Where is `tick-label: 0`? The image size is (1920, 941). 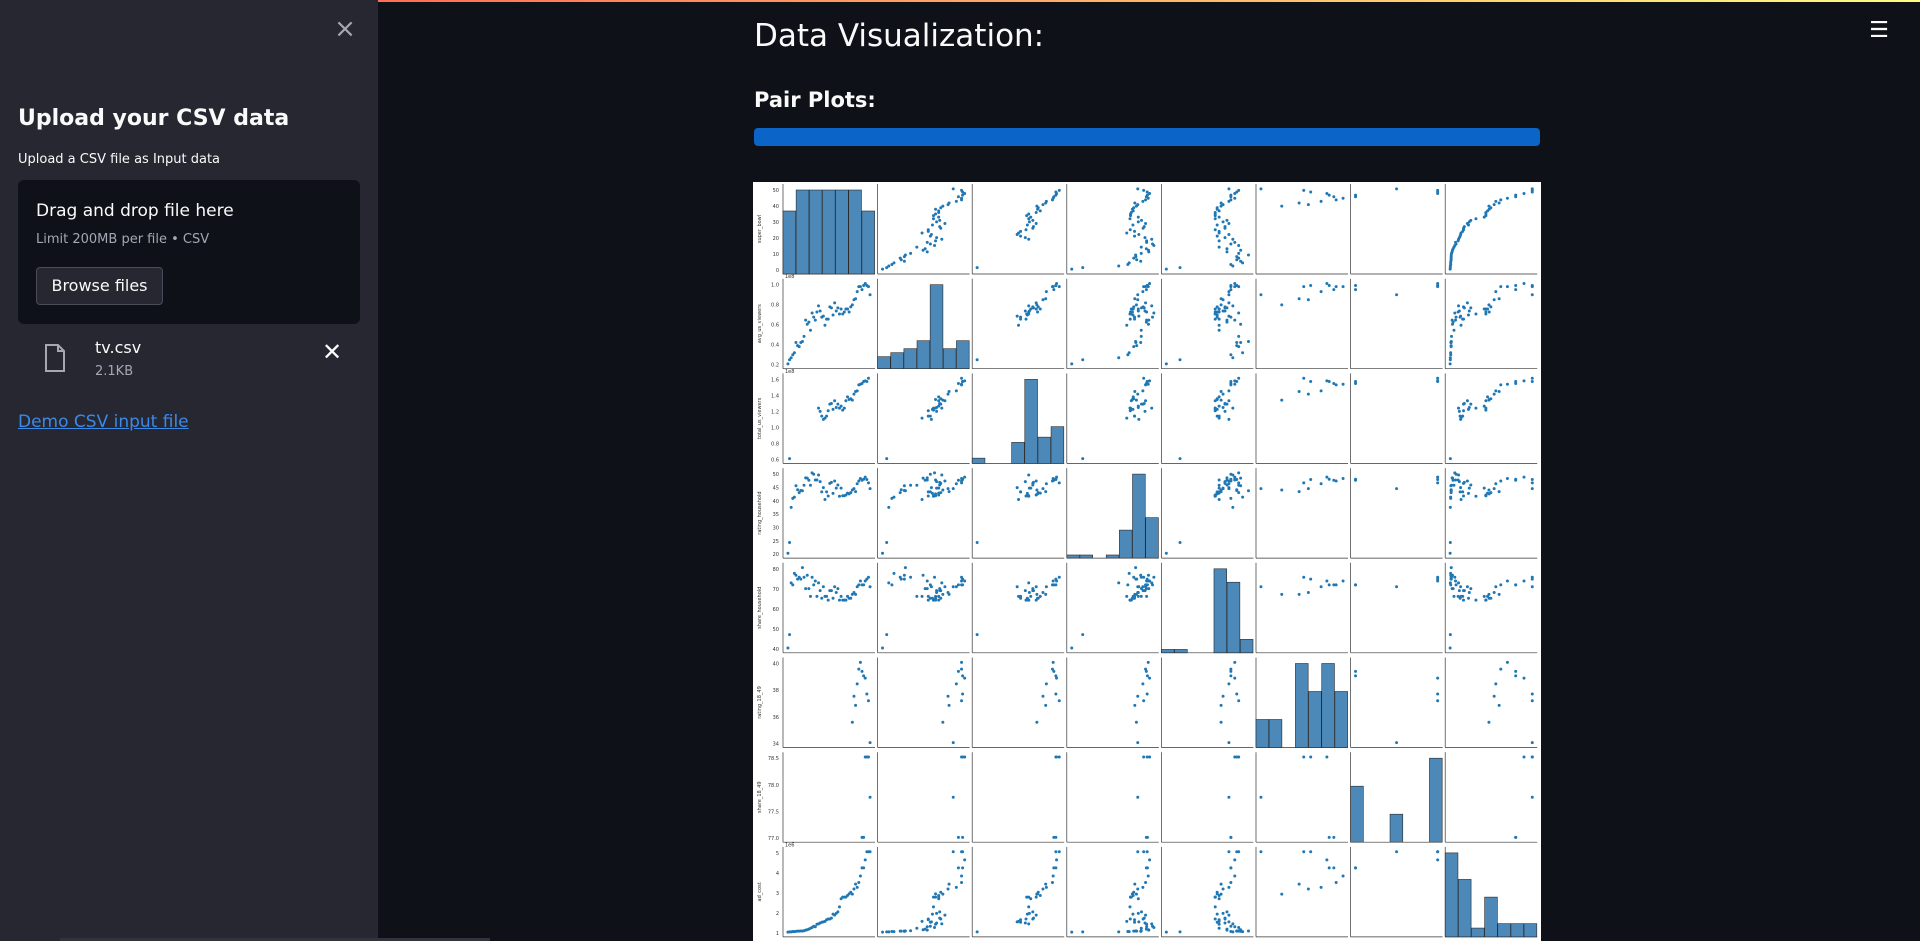 tick-label: 0 is located at coordinates (777, 271).